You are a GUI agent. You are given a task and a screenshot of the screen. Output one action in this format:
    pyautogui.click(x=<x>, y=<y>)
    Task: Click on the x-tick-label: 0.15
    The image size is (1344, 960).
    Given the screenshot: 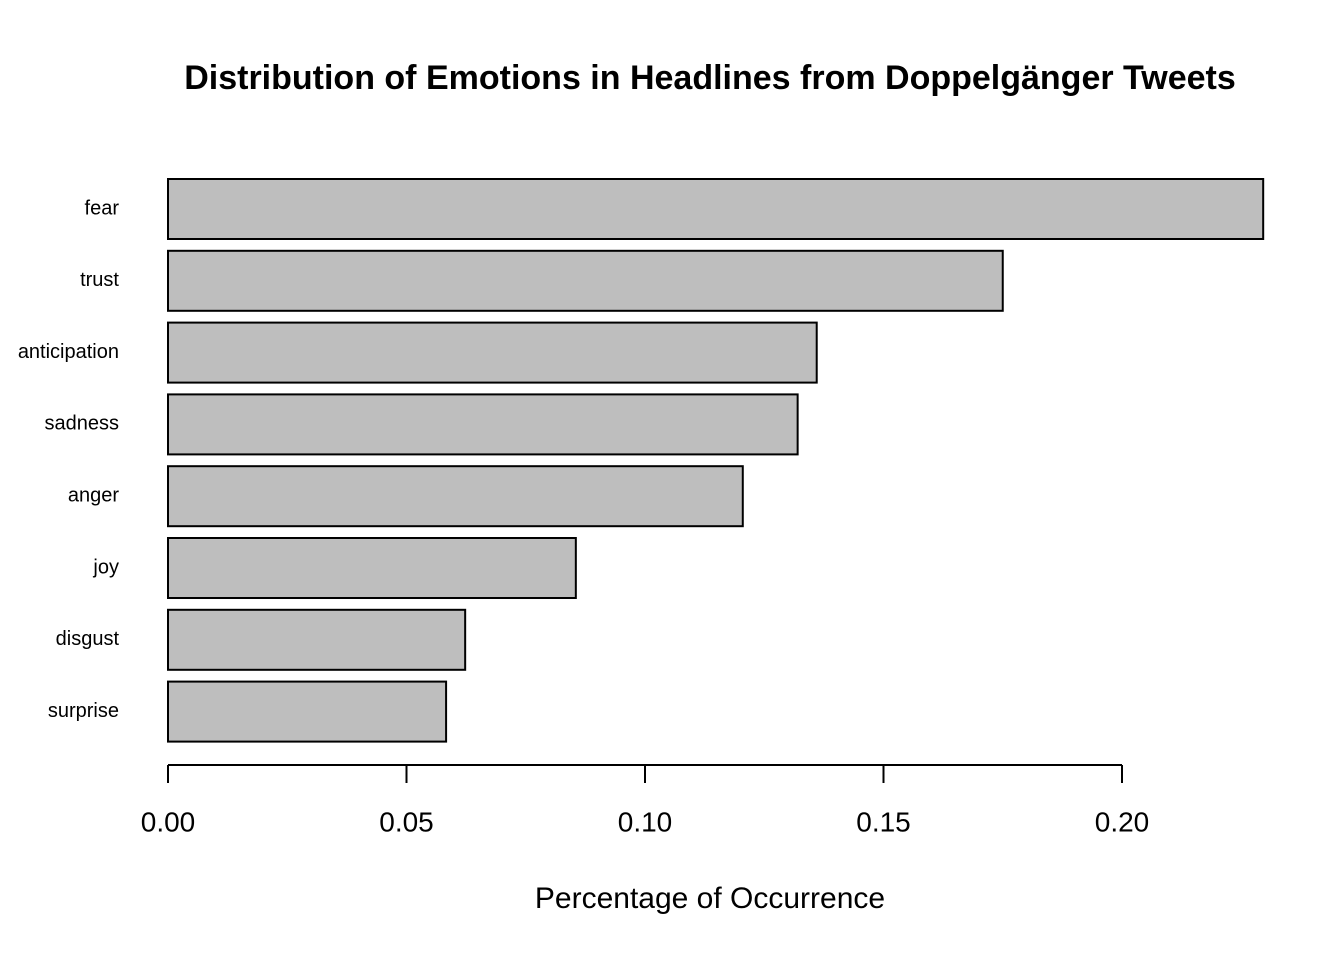 What is the action you would take?
    pyautogui.click(x=883, y=821)
    